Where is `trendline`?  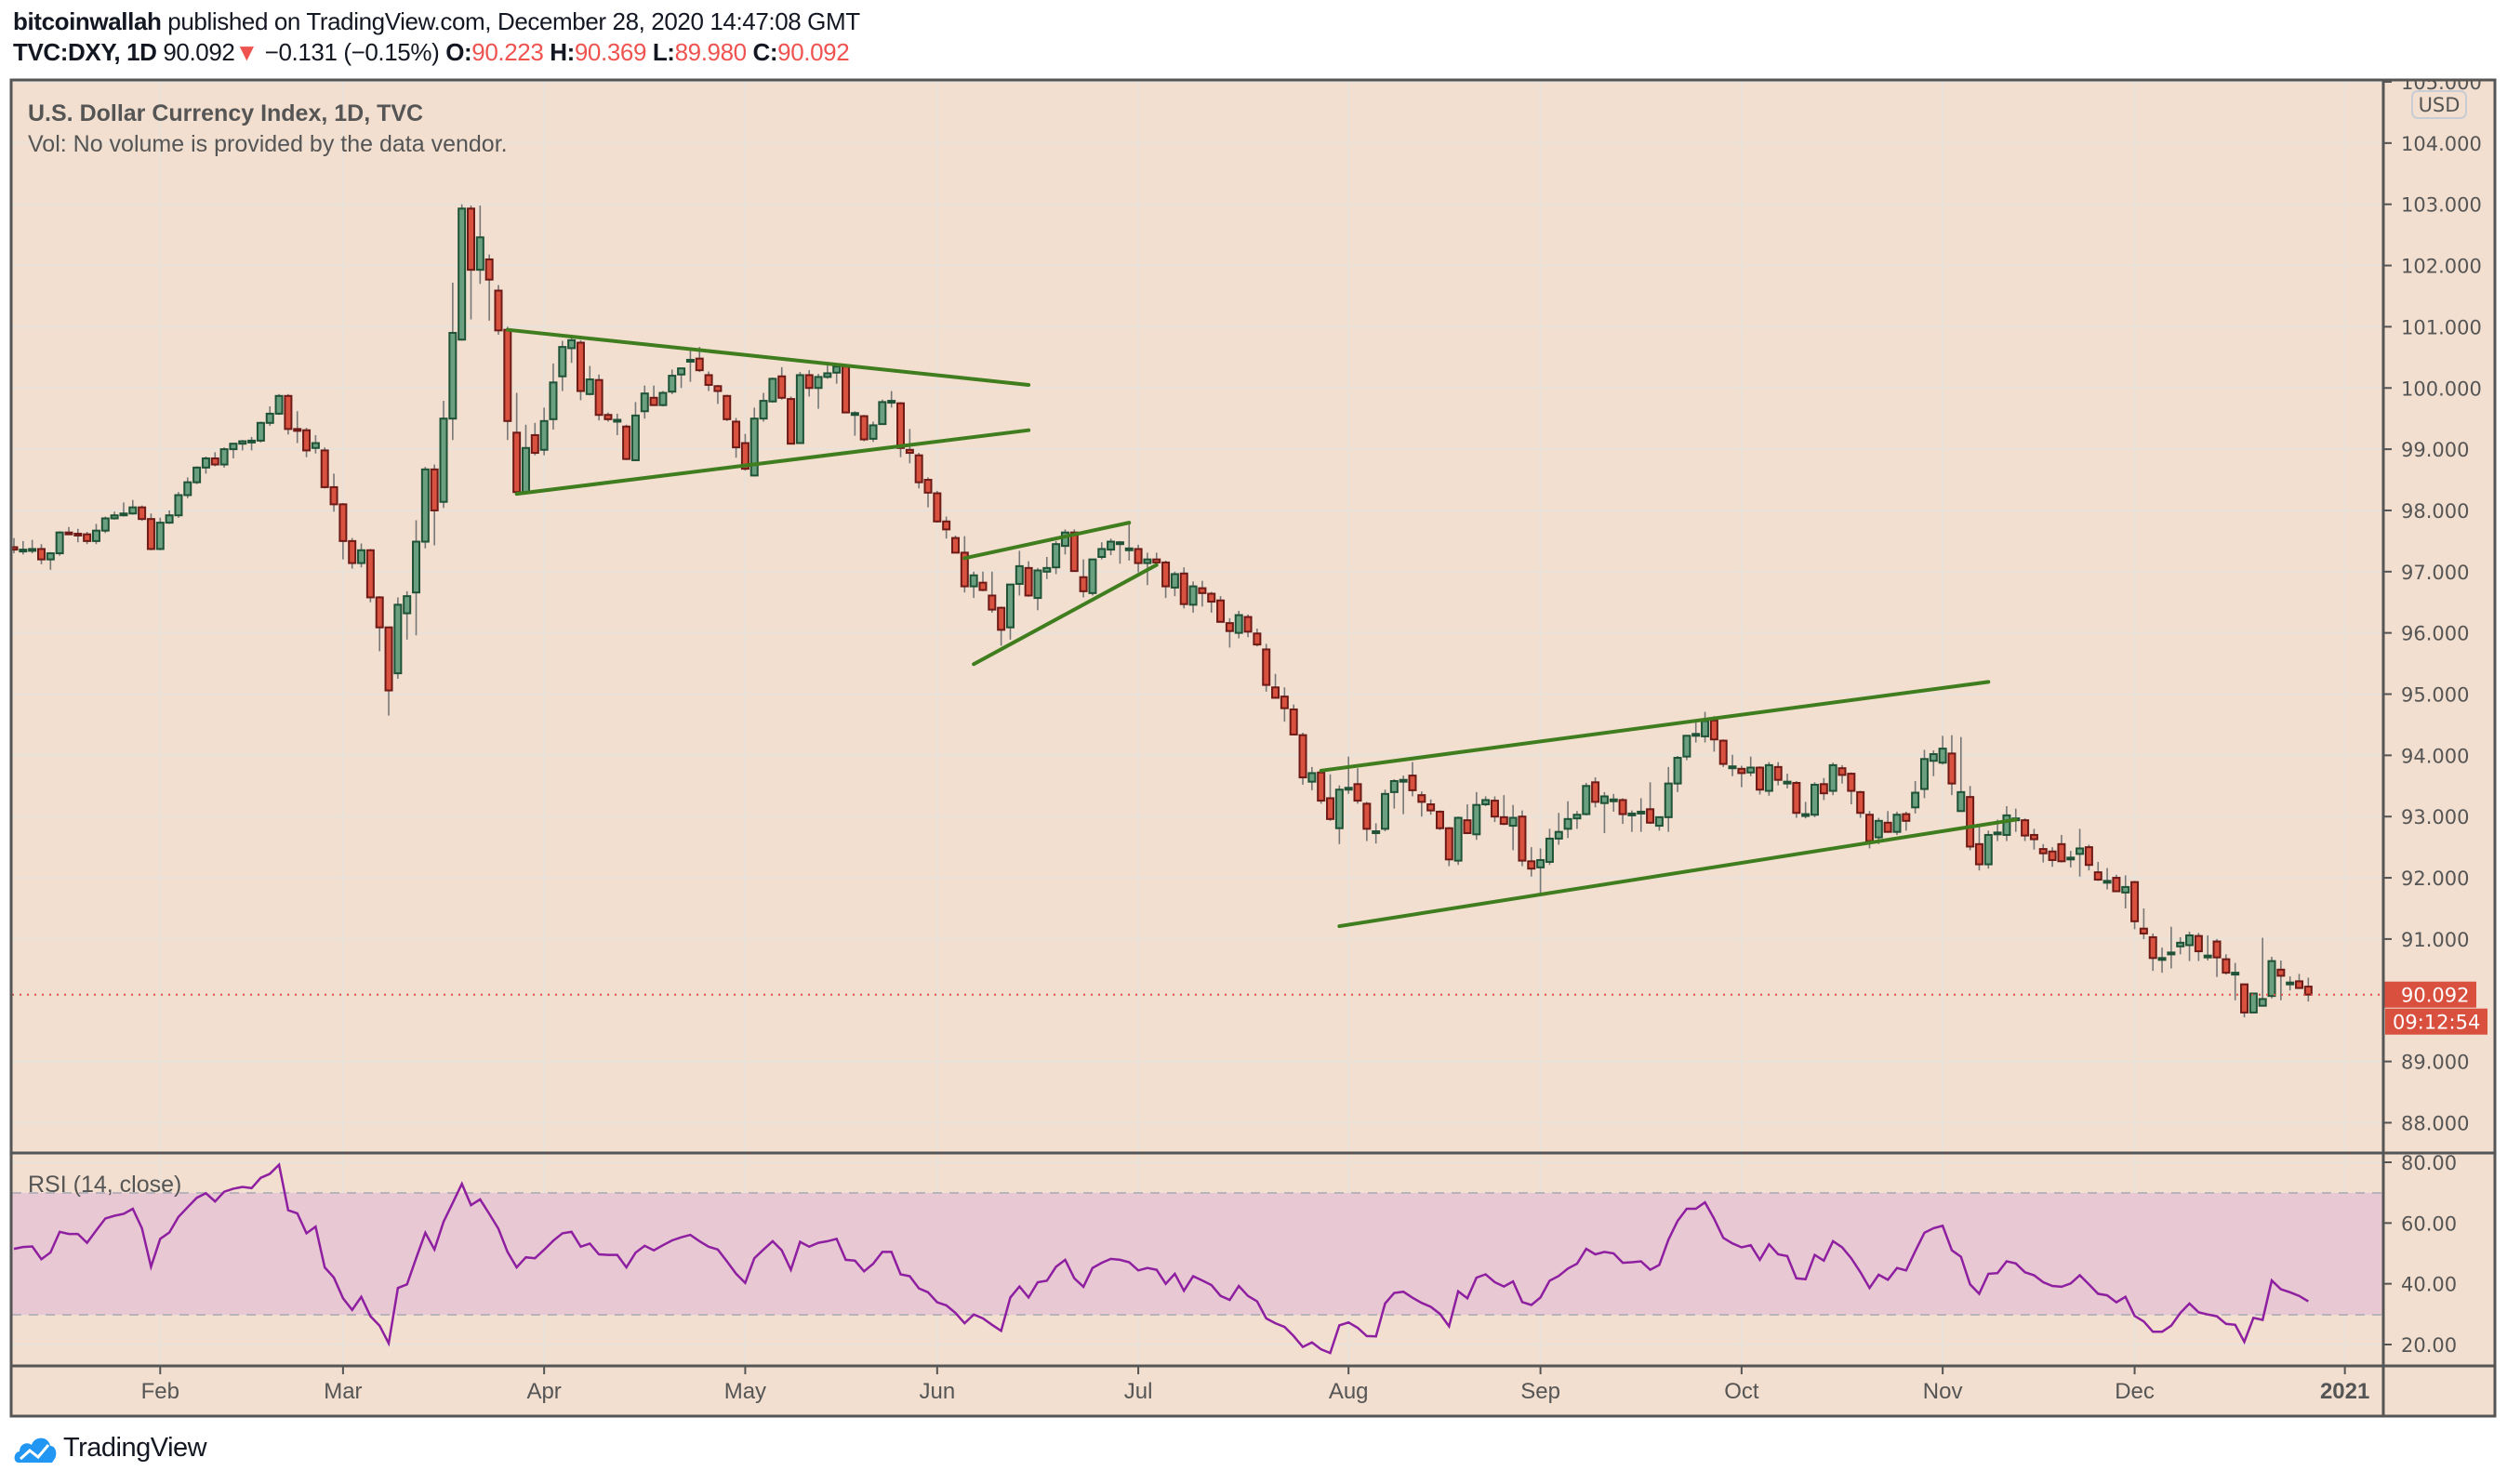
trendline is located at coordinates (1655, 726).